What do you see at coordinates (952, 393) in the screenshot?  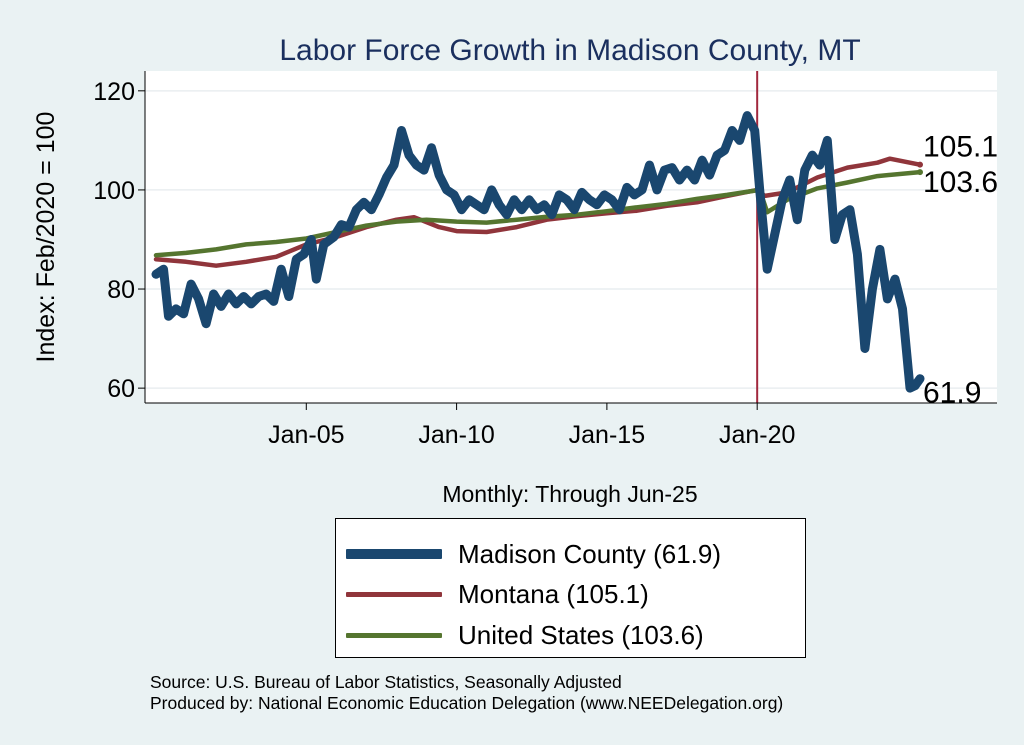 I see `end-label-madison: 61.9` at bounding box center [952, 393].